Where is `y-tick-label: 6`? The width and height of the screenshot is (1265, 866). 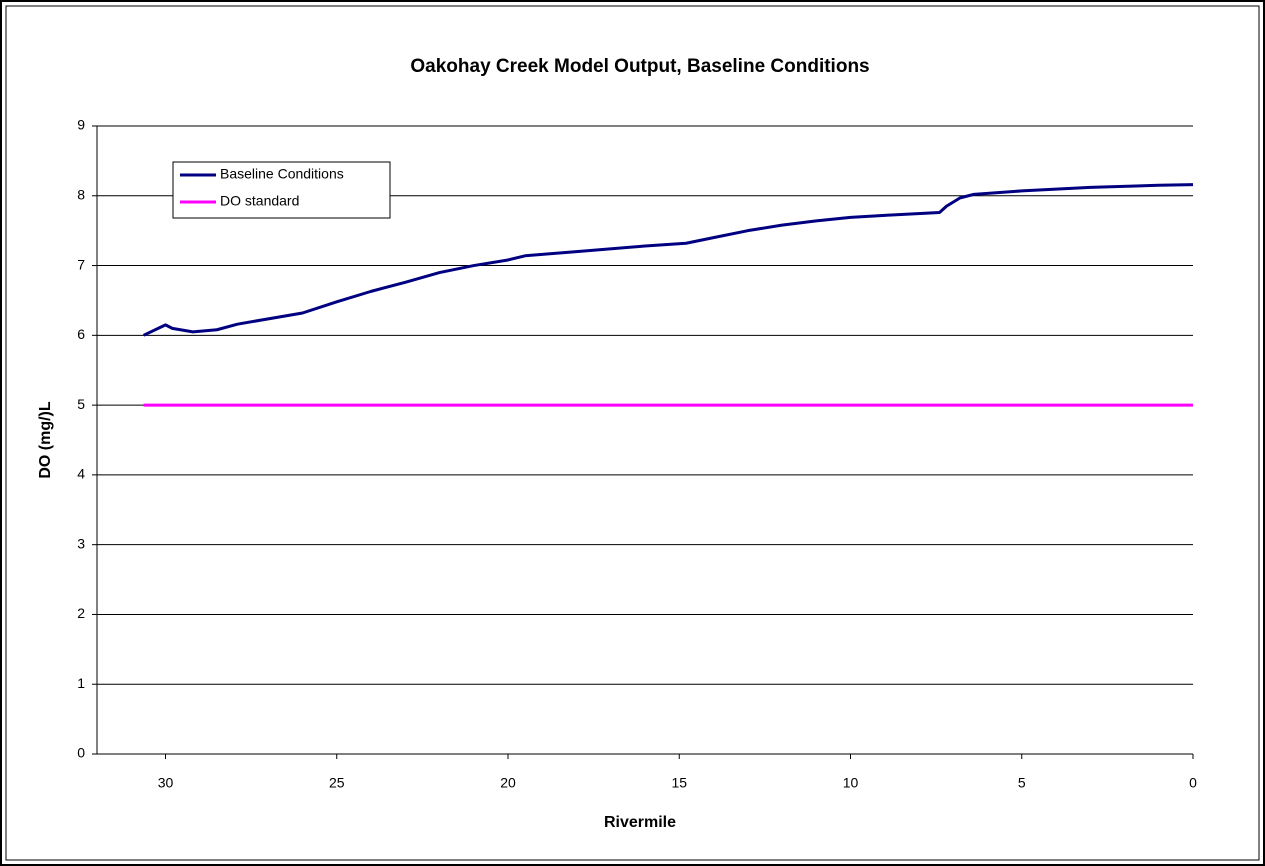
y-tick-label: 6 is located at coordinates (81, 334).